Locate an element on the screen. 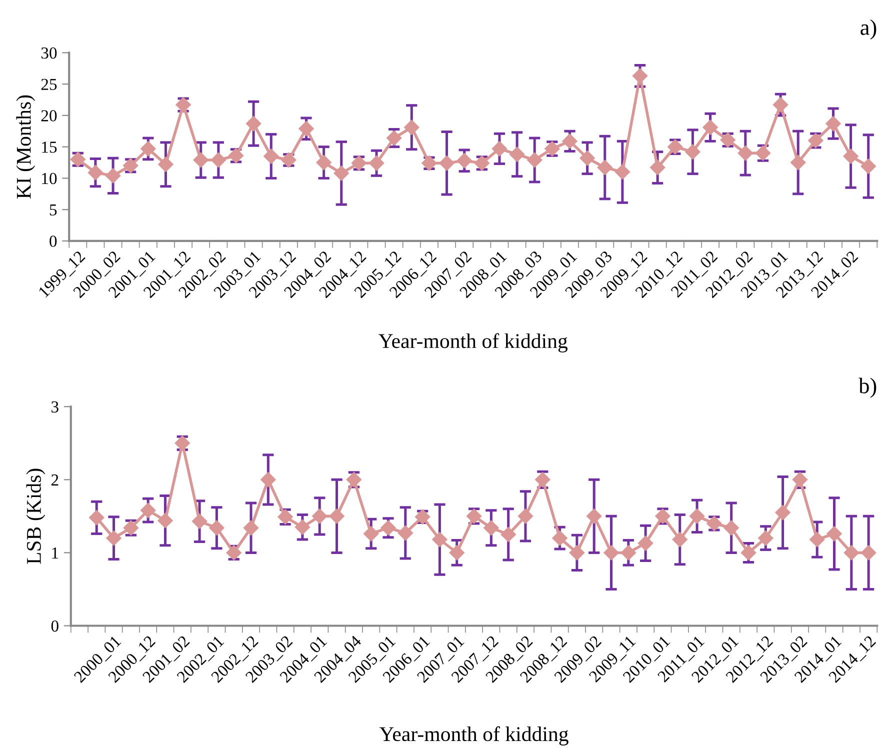  text: a) is located at coordinates (868, 29).